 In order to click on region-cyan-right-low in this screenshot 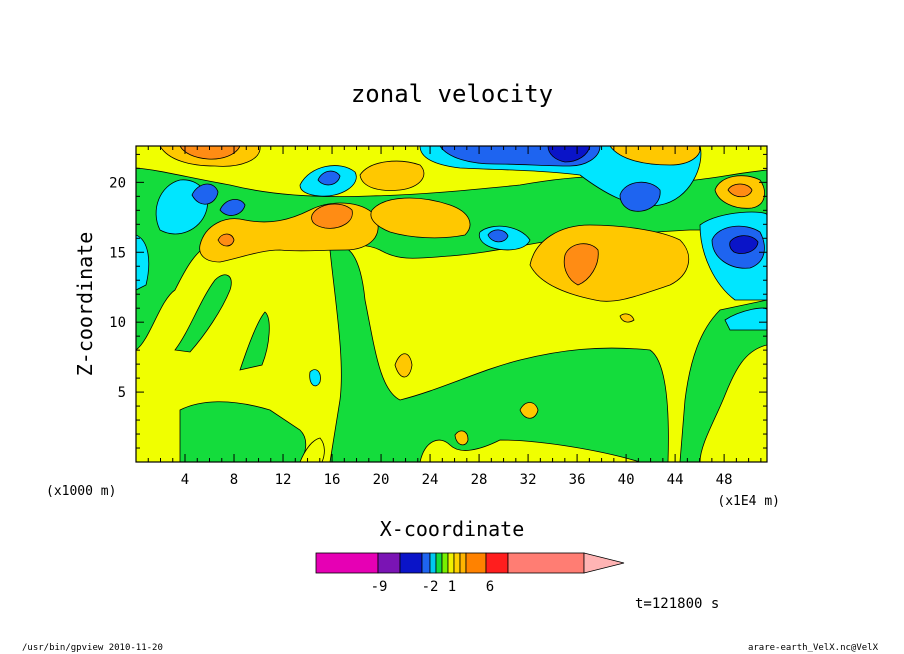, I will do `click(745, 319)`.